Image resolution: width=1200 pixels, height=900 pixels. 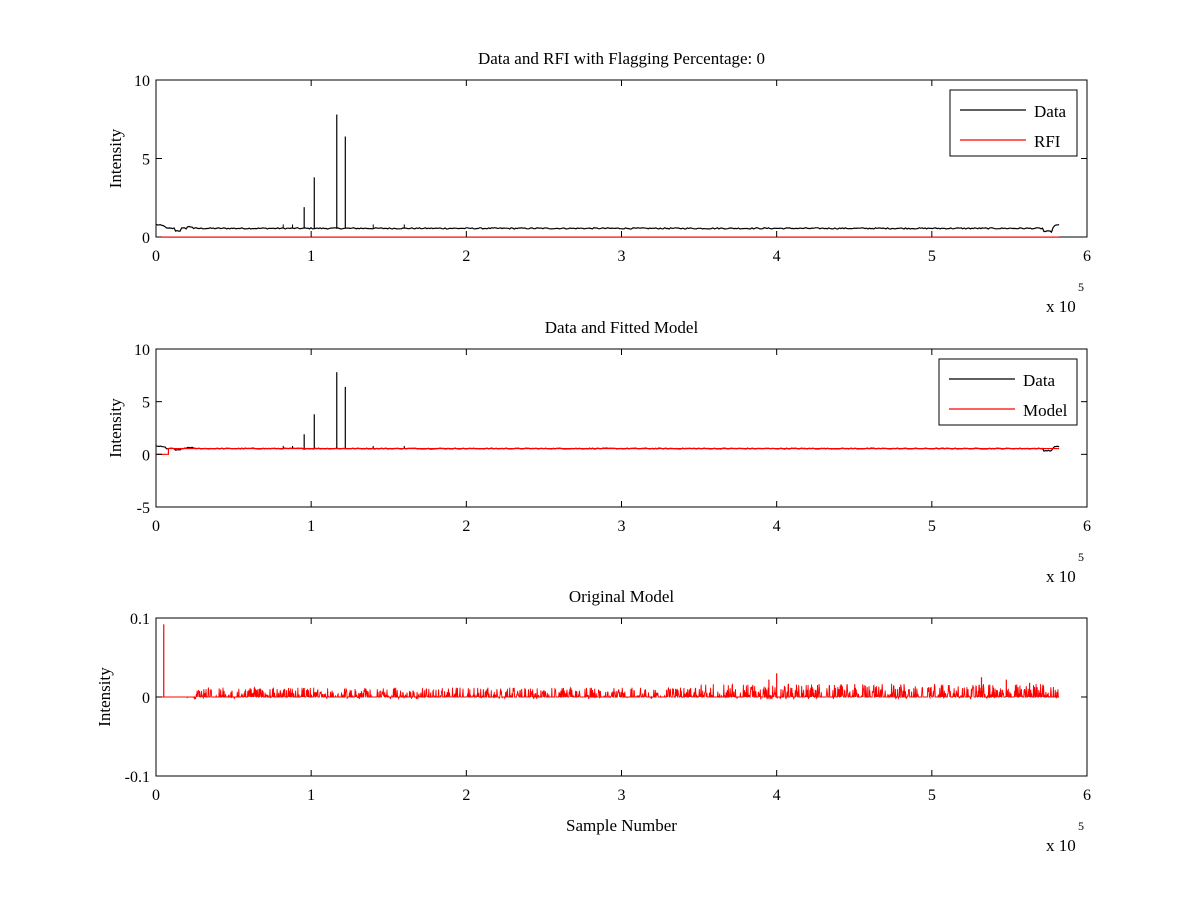 I want to click on legend: Data RFI, so click(x=1013, y=123).